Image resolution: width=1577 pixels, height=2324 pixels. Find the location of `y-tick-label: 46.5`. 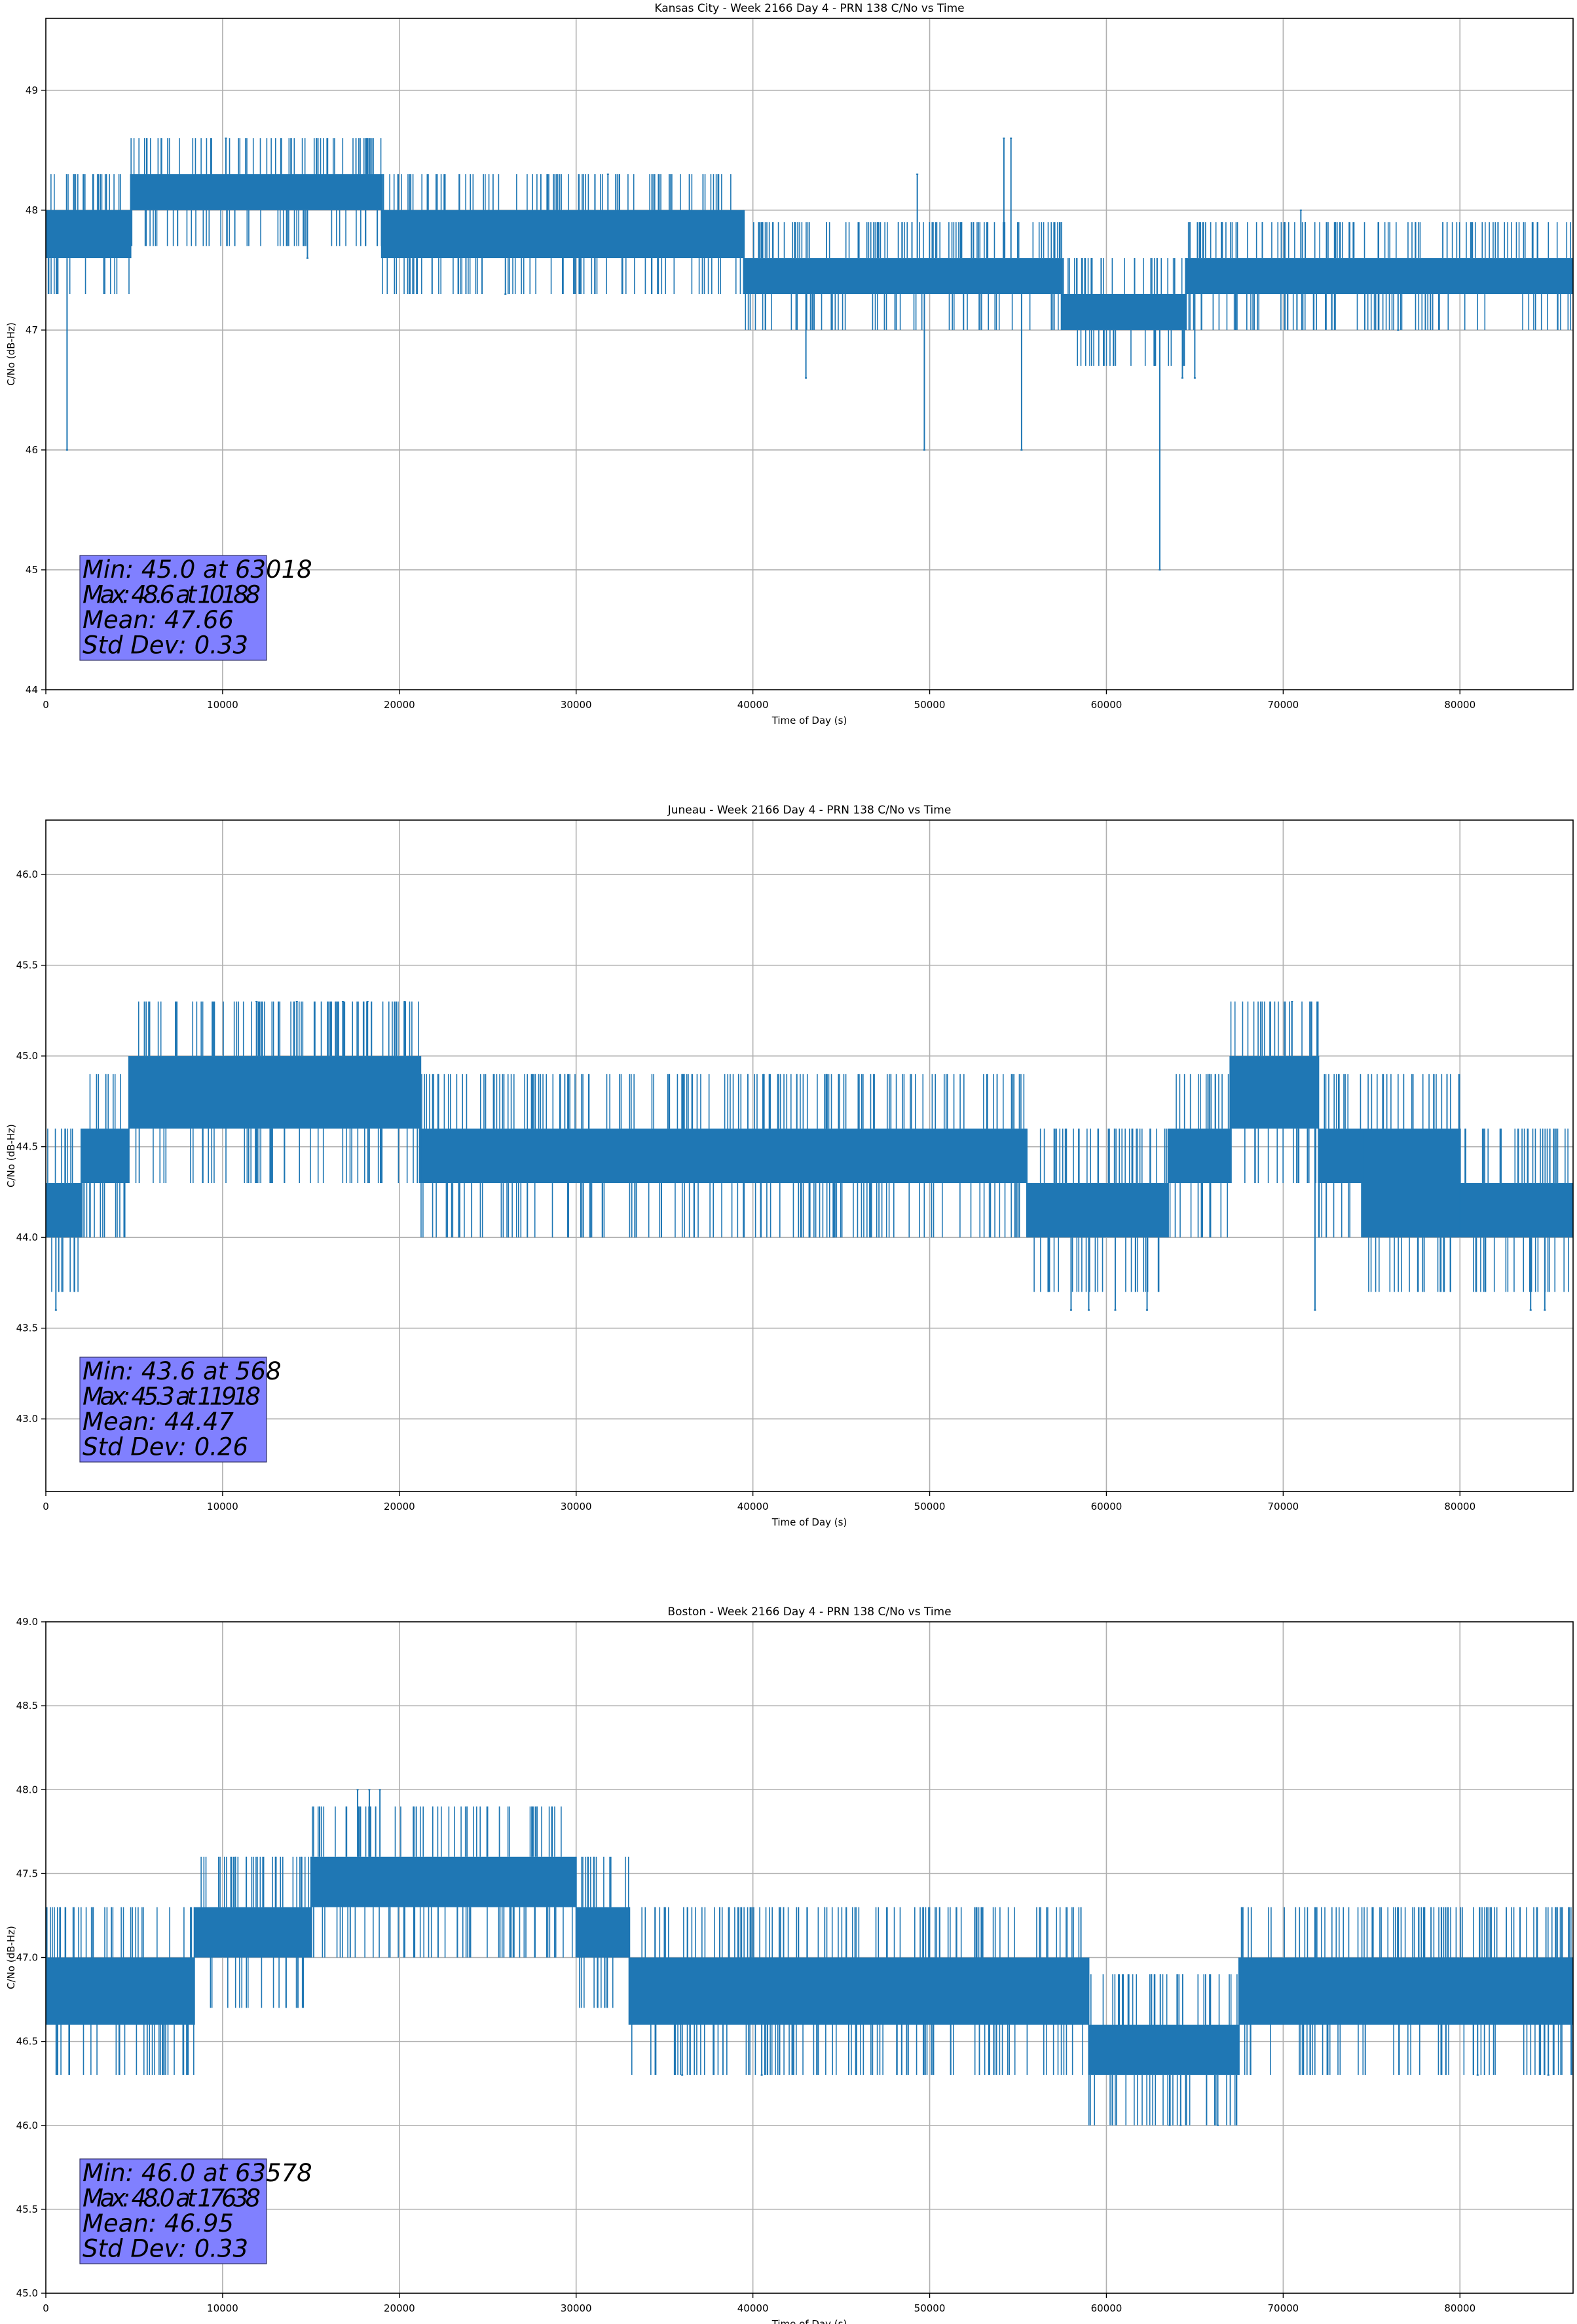

y-tick-label: 46.5 is located at coordinates (27, 2042).